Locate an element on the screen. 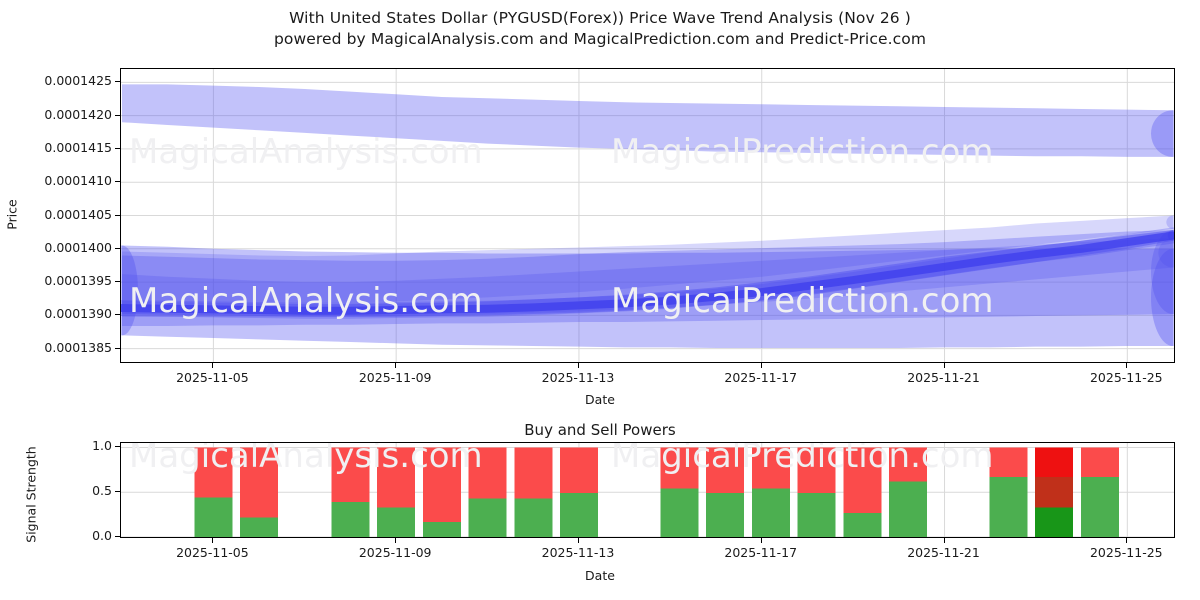 The width and height of the screenshot is (1200, 600). price-band-cap-outer-support-band is located at coordinates (1162, 297).